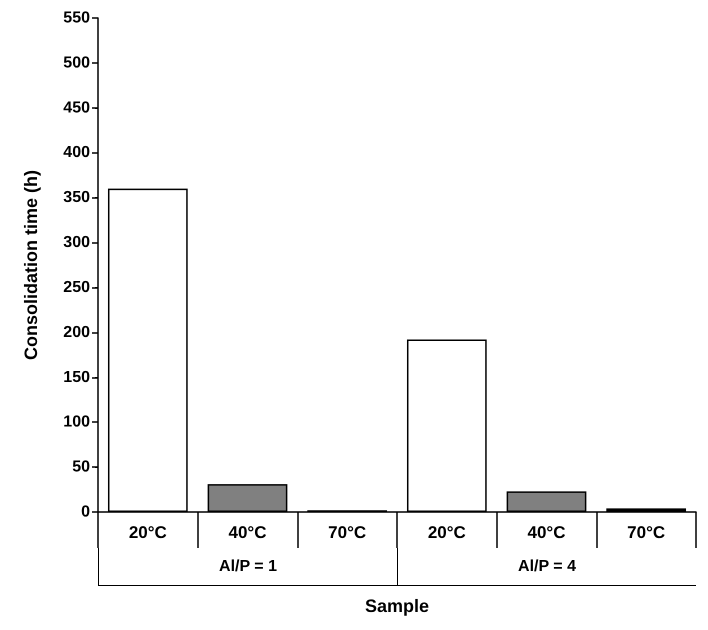 Image resolution: width=708 pixels, height=630 pixels. What do you see at coordinates (547, 566) in the screenshot?
I see `text: Al/P = 4` at bounding box center [547, 566].